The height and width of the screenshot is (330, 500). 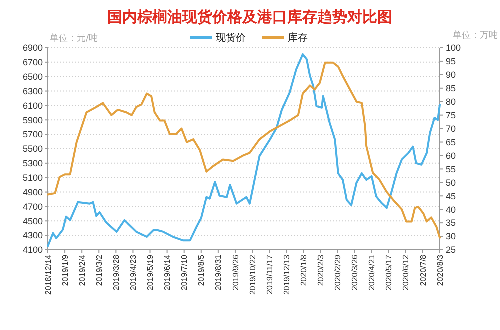 I want to click on x-tick-label: 2019/3/2, so click(x=99, y=270).